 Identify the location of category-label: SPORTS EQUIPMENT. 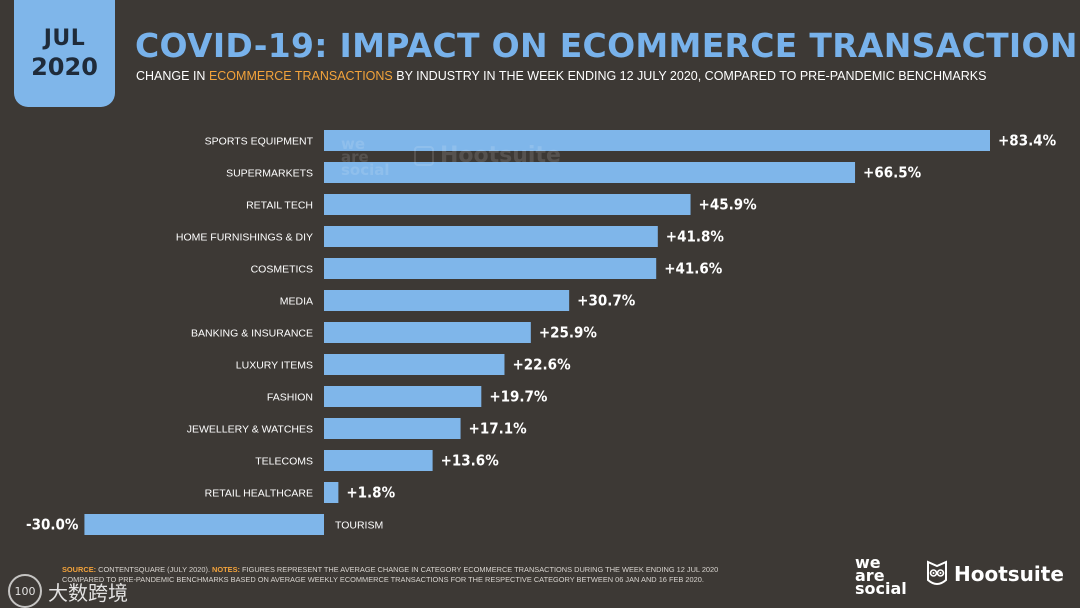
(259, 142).